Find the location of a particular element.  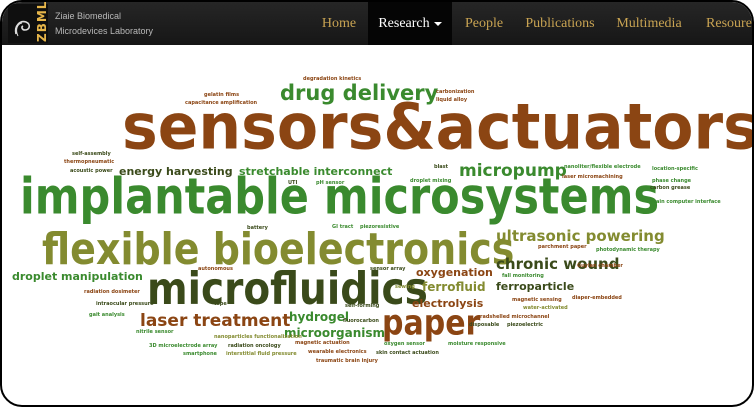

word-disposable: disposable is located at coordinates (484, 325).